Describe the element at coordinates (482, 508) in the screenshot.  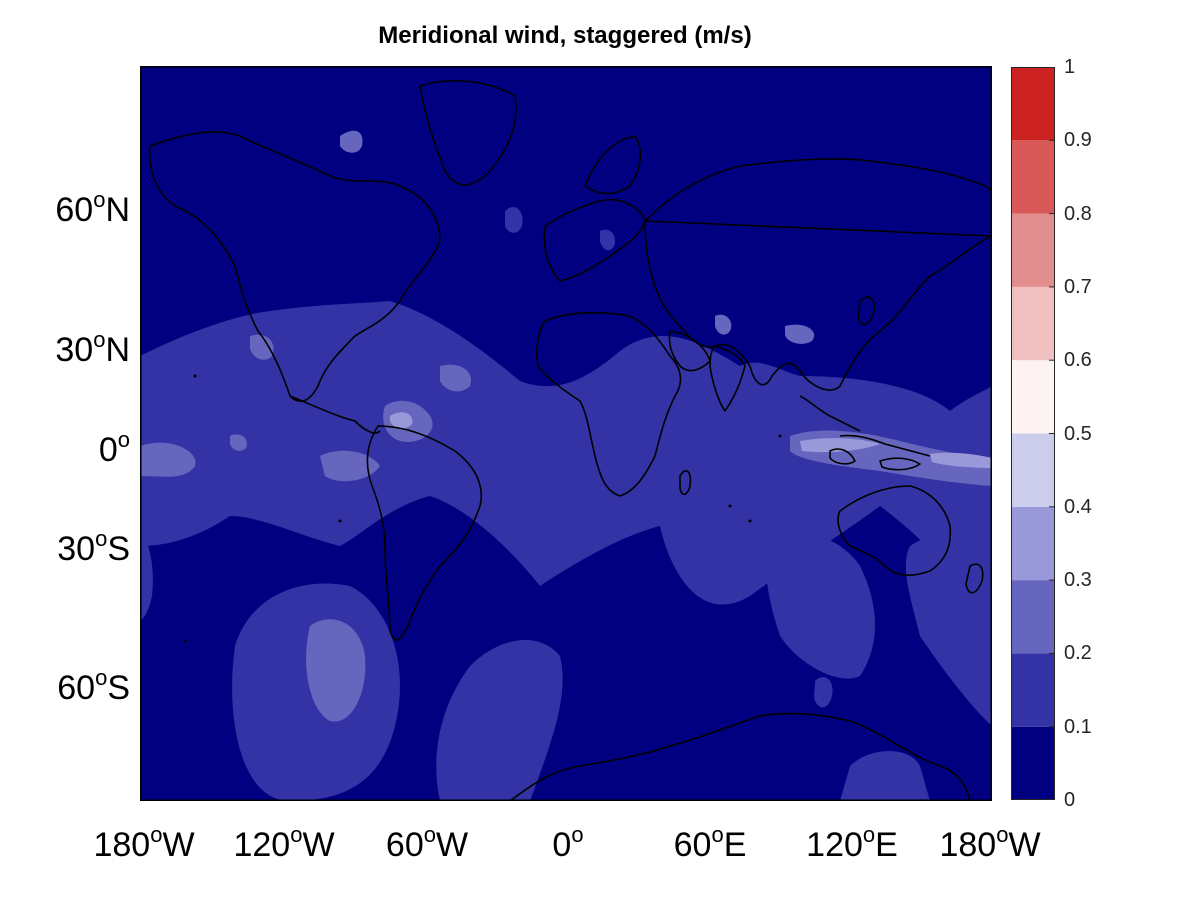
I see `island-dots` at that location.